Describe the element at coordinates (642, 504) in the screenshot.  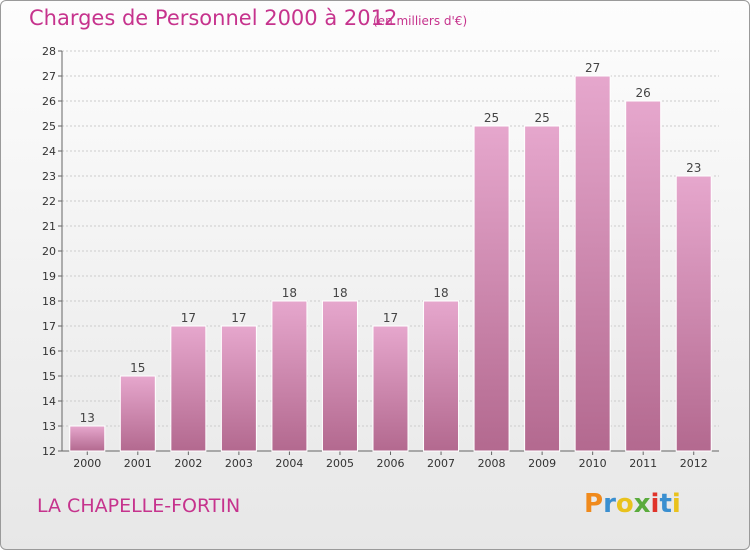
I see `logo-letter: x` at that location.